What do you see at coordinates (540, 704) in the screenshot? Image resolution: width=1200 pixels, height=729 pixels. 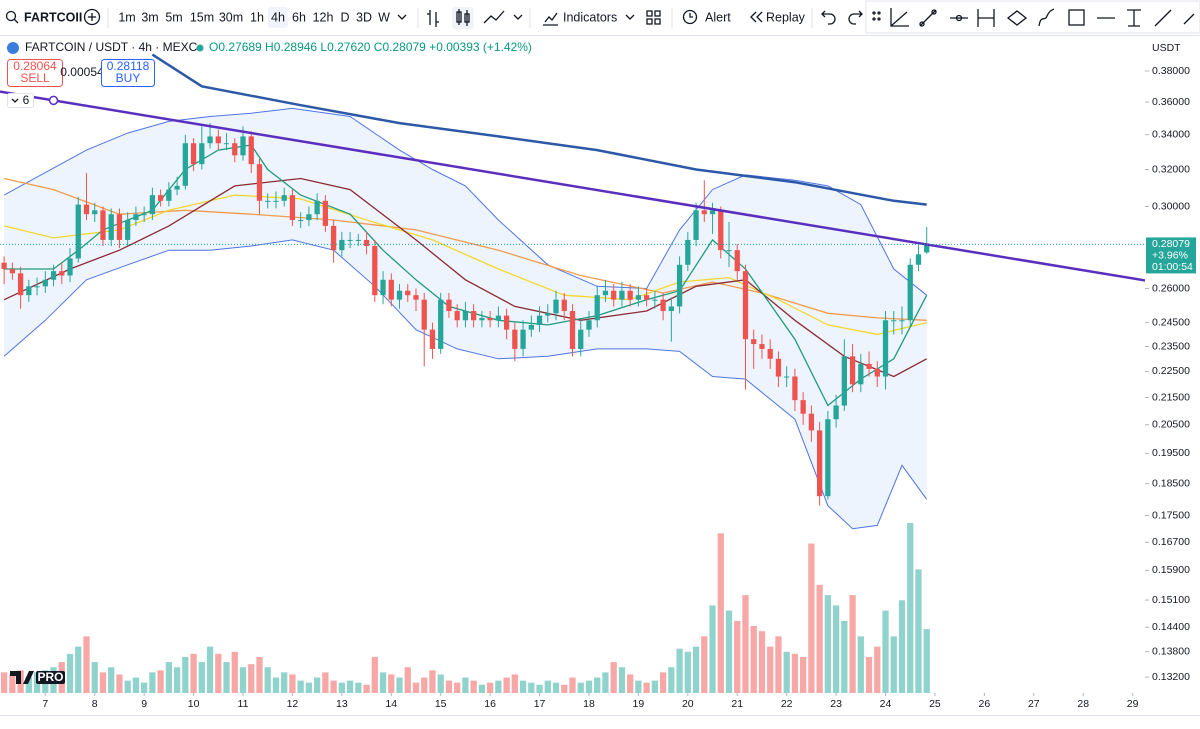 I see `x-tick-label: 17` at bounding box center [540, 704].